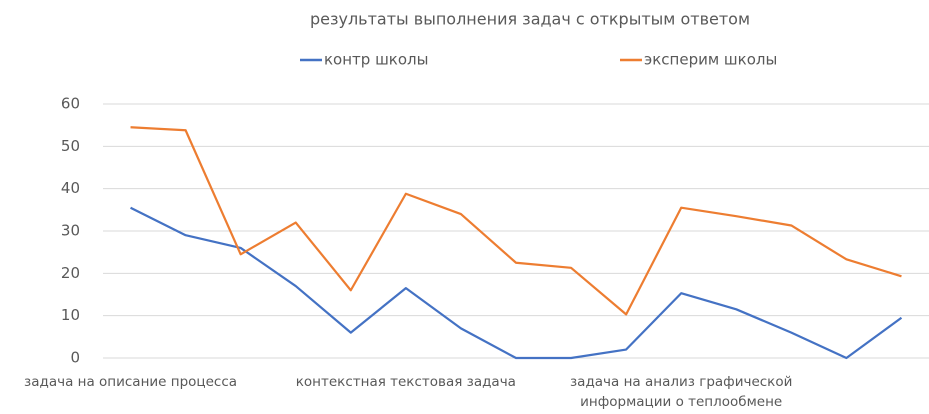 The image size is (929, 414). I want to click on y-tick-label: 10, so click(70, 315).